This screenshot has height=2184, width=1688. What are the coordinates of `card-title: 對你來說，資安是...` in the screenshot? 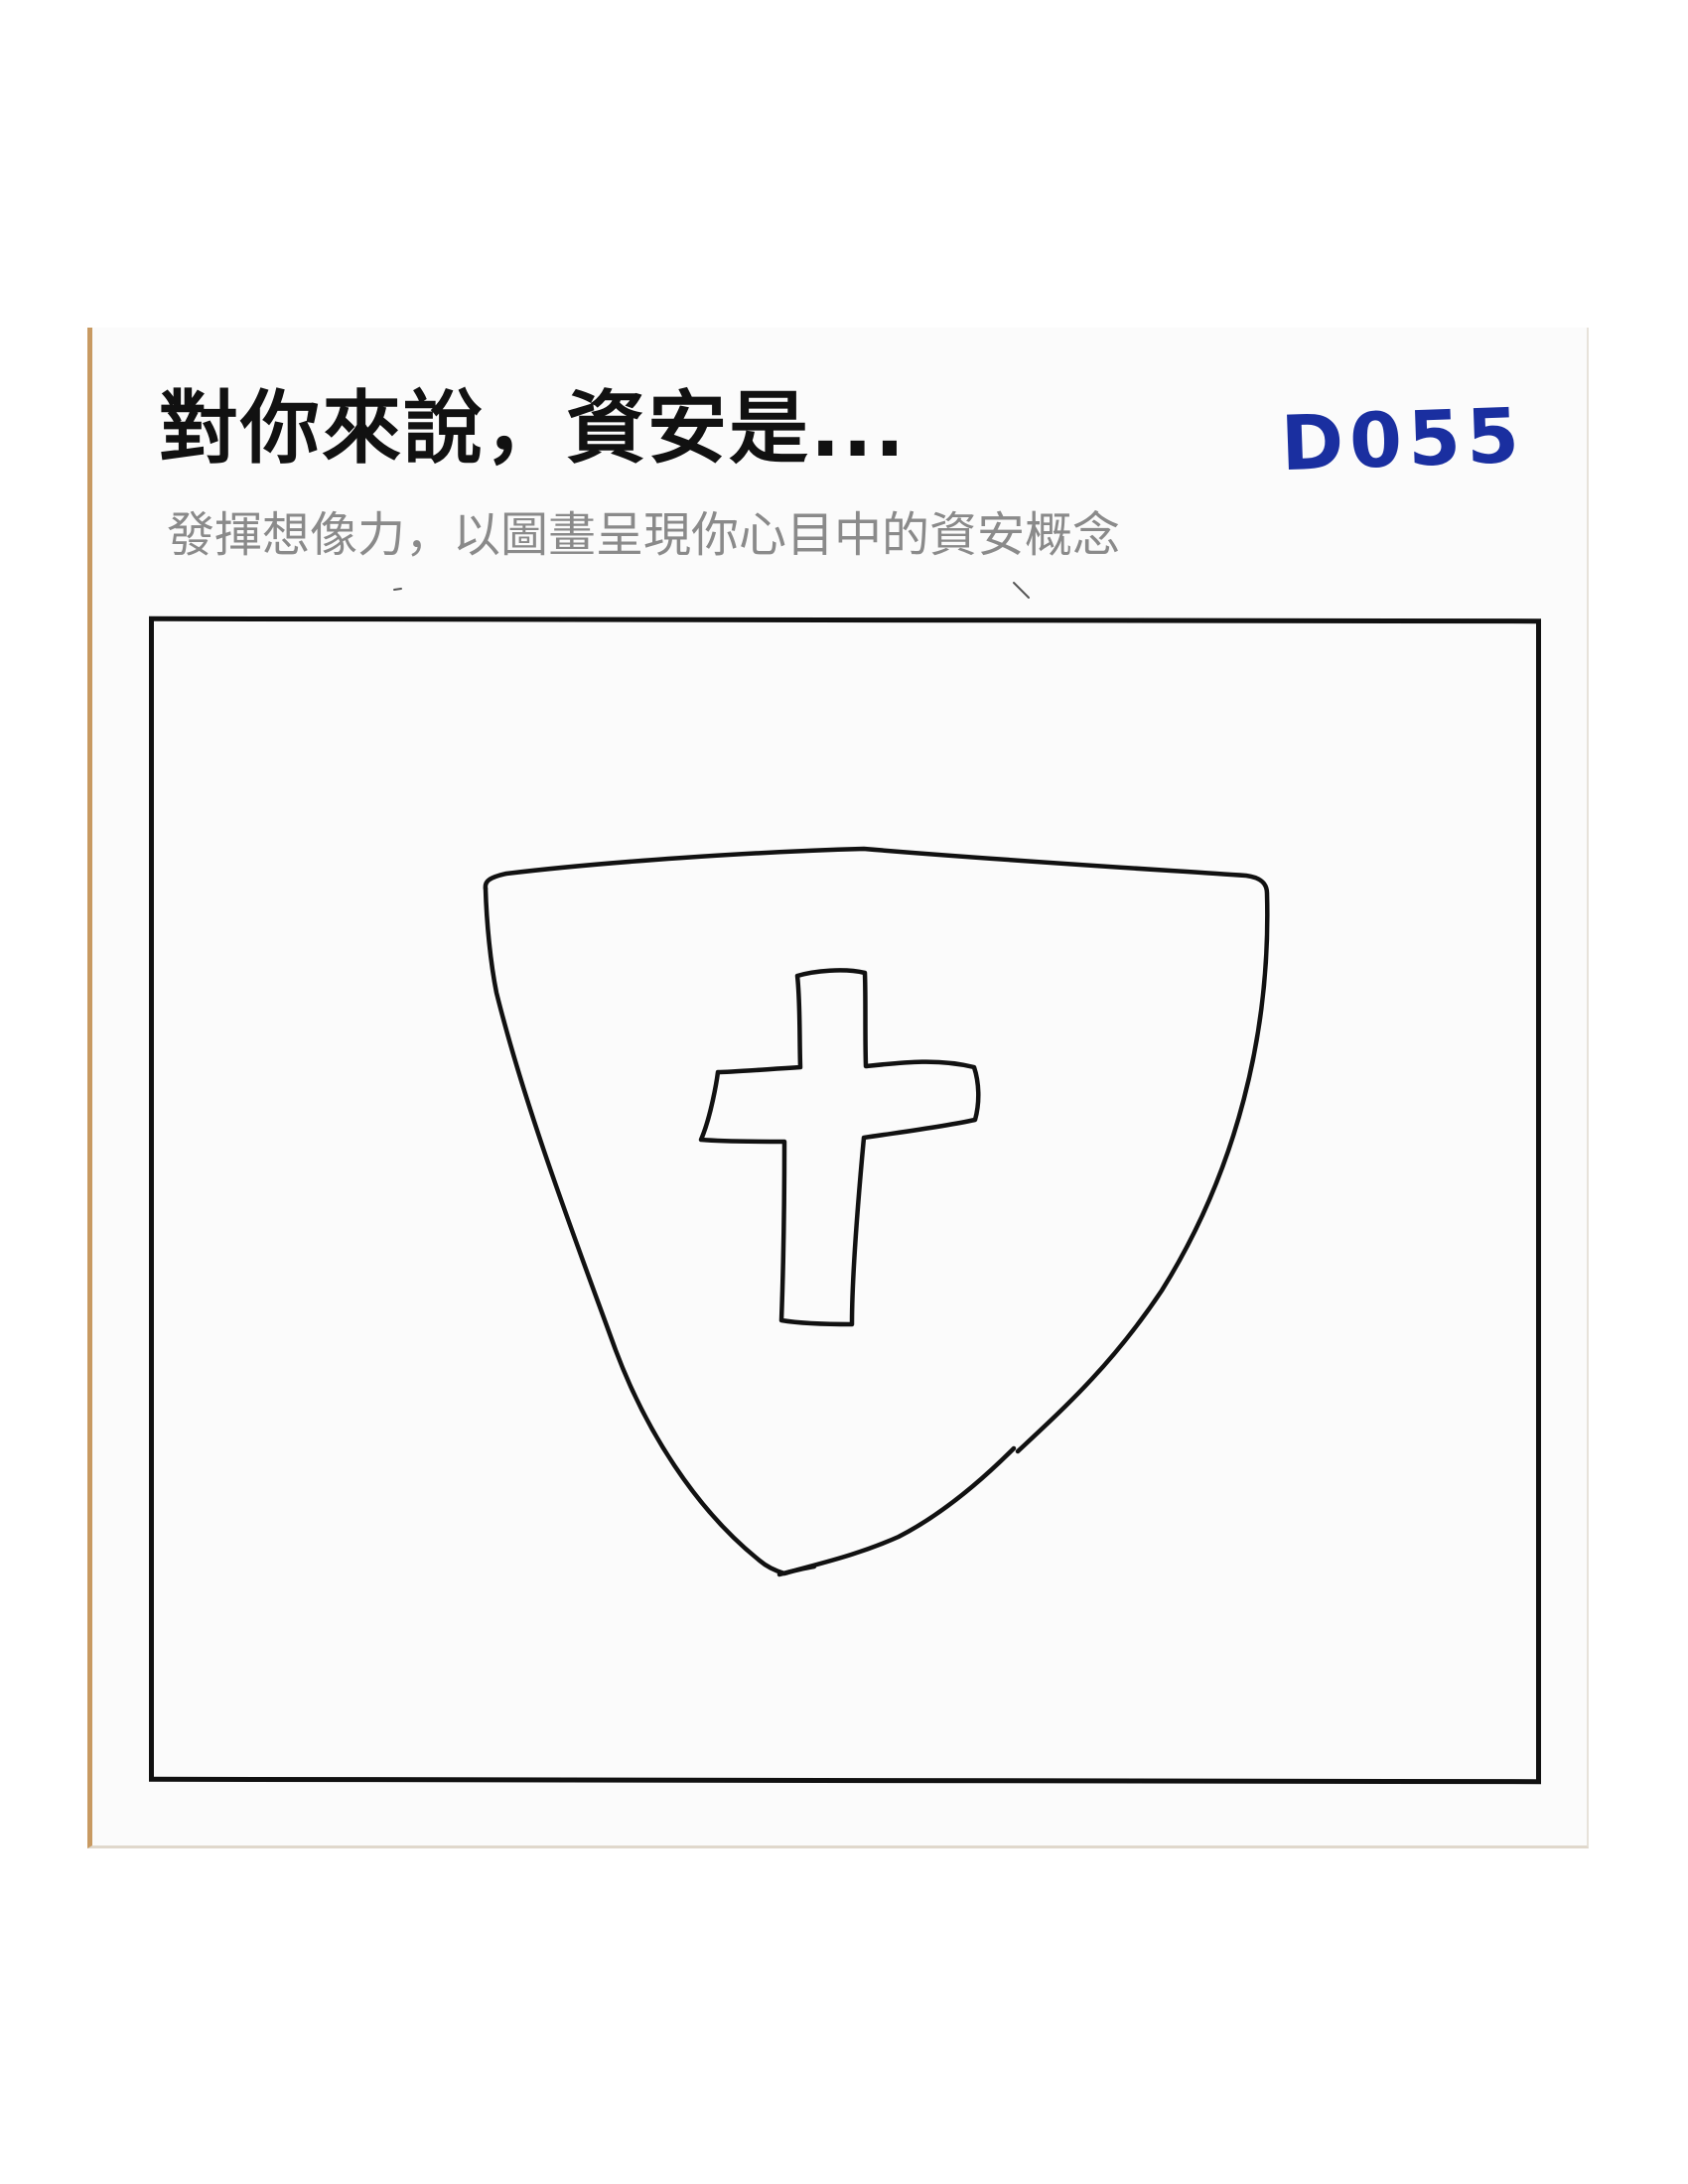 It's located at (533, 428).